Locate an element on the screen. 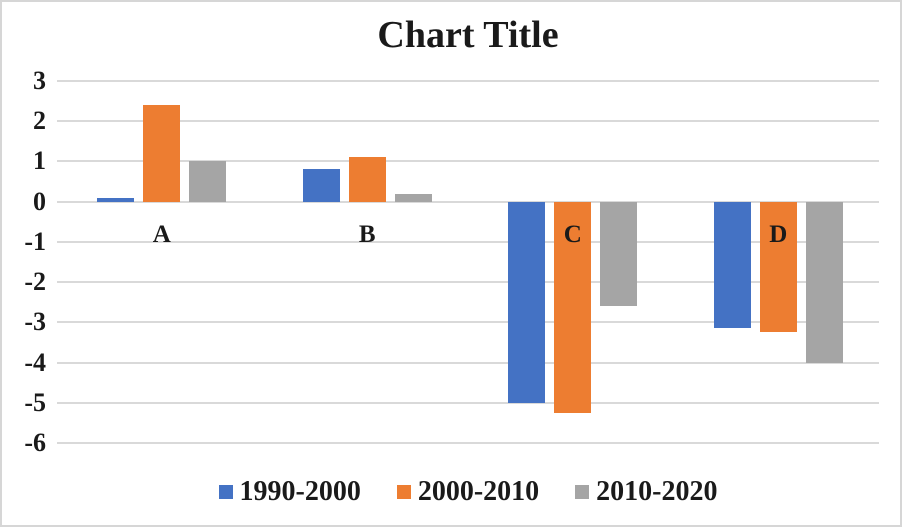  chart-title: Chart Title is located at coordinates (468, 35).